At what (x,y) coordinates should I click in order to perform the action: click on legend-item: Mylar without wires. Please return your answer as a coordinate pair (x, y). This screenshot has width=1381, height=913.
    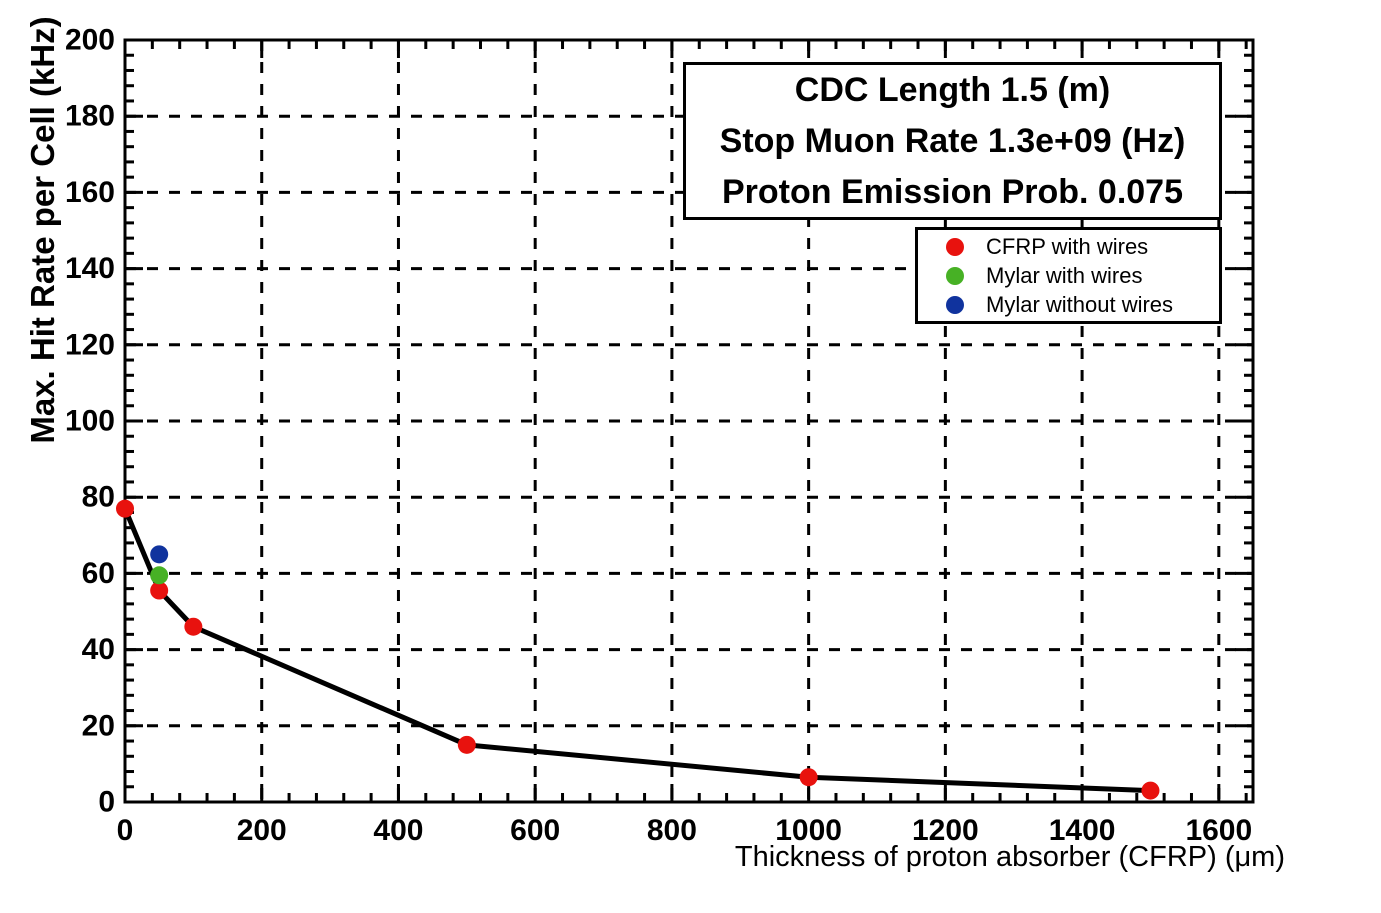
    Looking at the image, I should click on (1068, 305).